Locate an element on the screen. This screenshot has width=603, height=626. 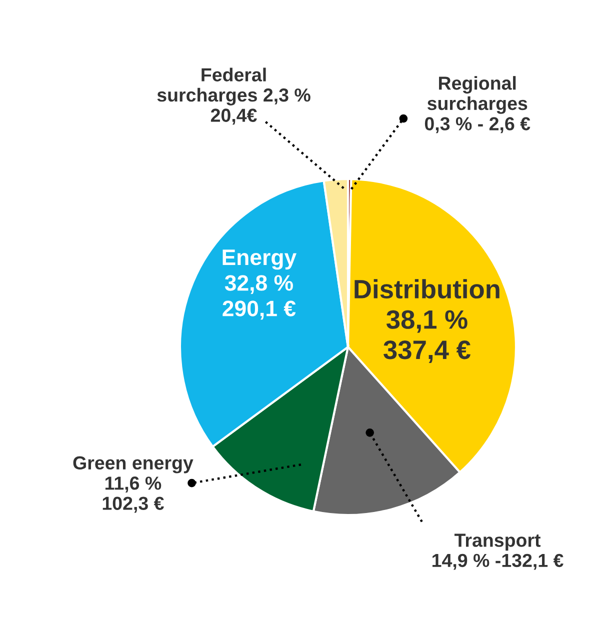
slice-label: Federal surcharges 2,3 % 20,4€ is located at coordinates (233, 96).